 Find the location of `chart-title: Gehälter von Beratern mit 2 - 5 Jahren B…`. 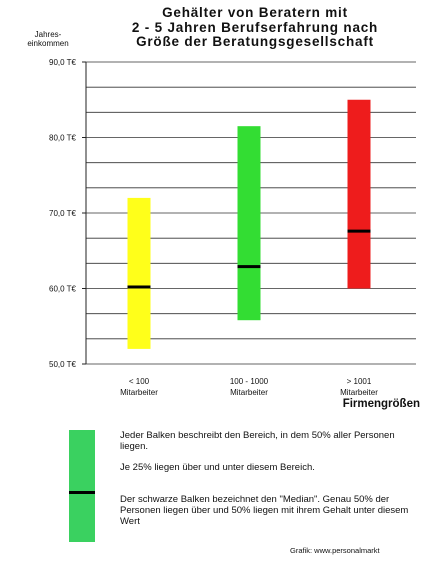

chart-title: Gehälter von Beratern mit 2 - 5 Jahren B… is located at coordinates (255, 27).